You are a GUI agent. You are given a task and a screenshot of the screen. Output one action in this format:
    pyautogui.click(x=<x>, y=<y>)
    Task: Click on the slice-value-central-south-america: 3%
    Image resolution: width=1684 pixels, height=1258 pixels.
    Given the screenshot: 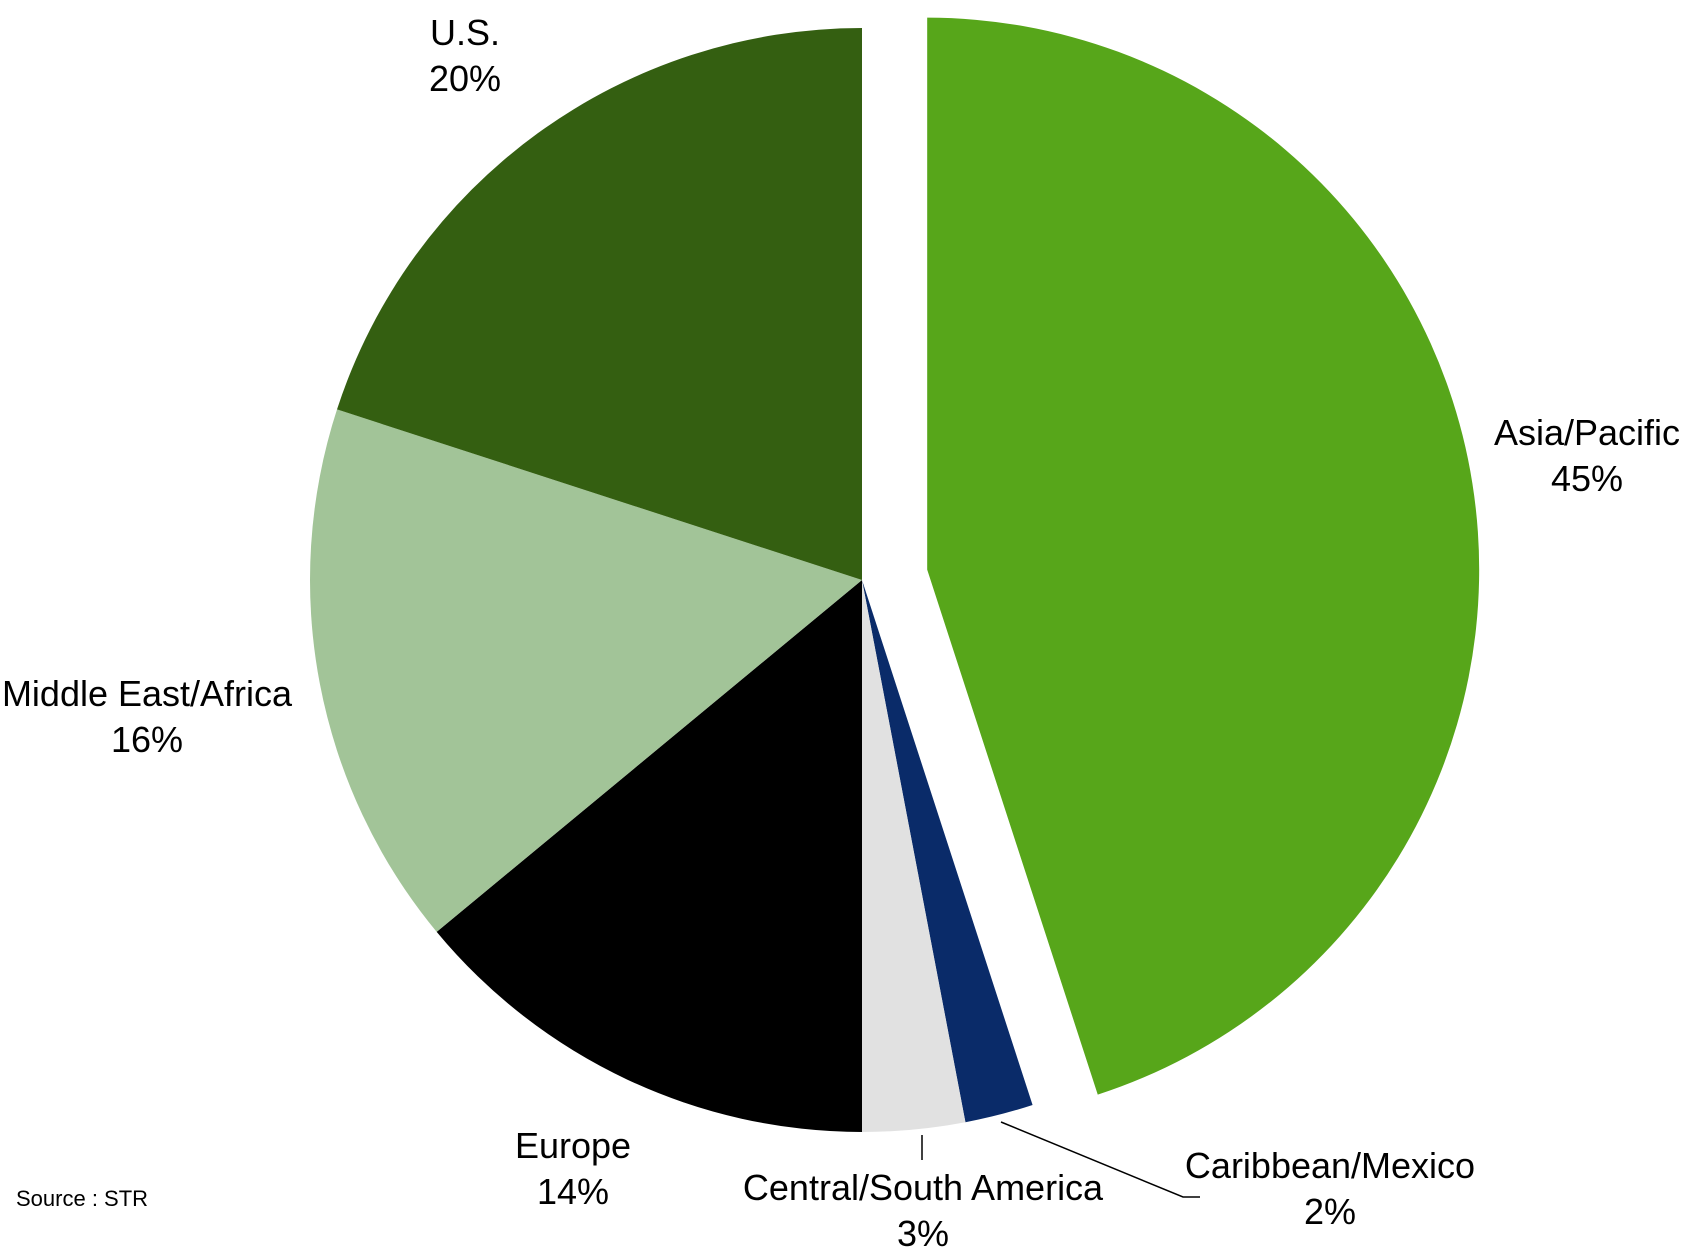 What is the action you would take?
    pyautogui.click(x=923, y=1233)
    